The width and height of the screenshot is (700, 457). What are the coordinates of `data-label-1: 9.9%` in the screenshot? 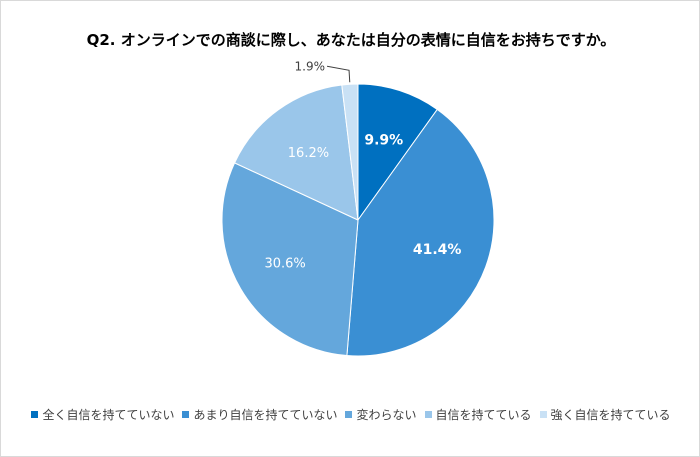 It's located at (383, 141).